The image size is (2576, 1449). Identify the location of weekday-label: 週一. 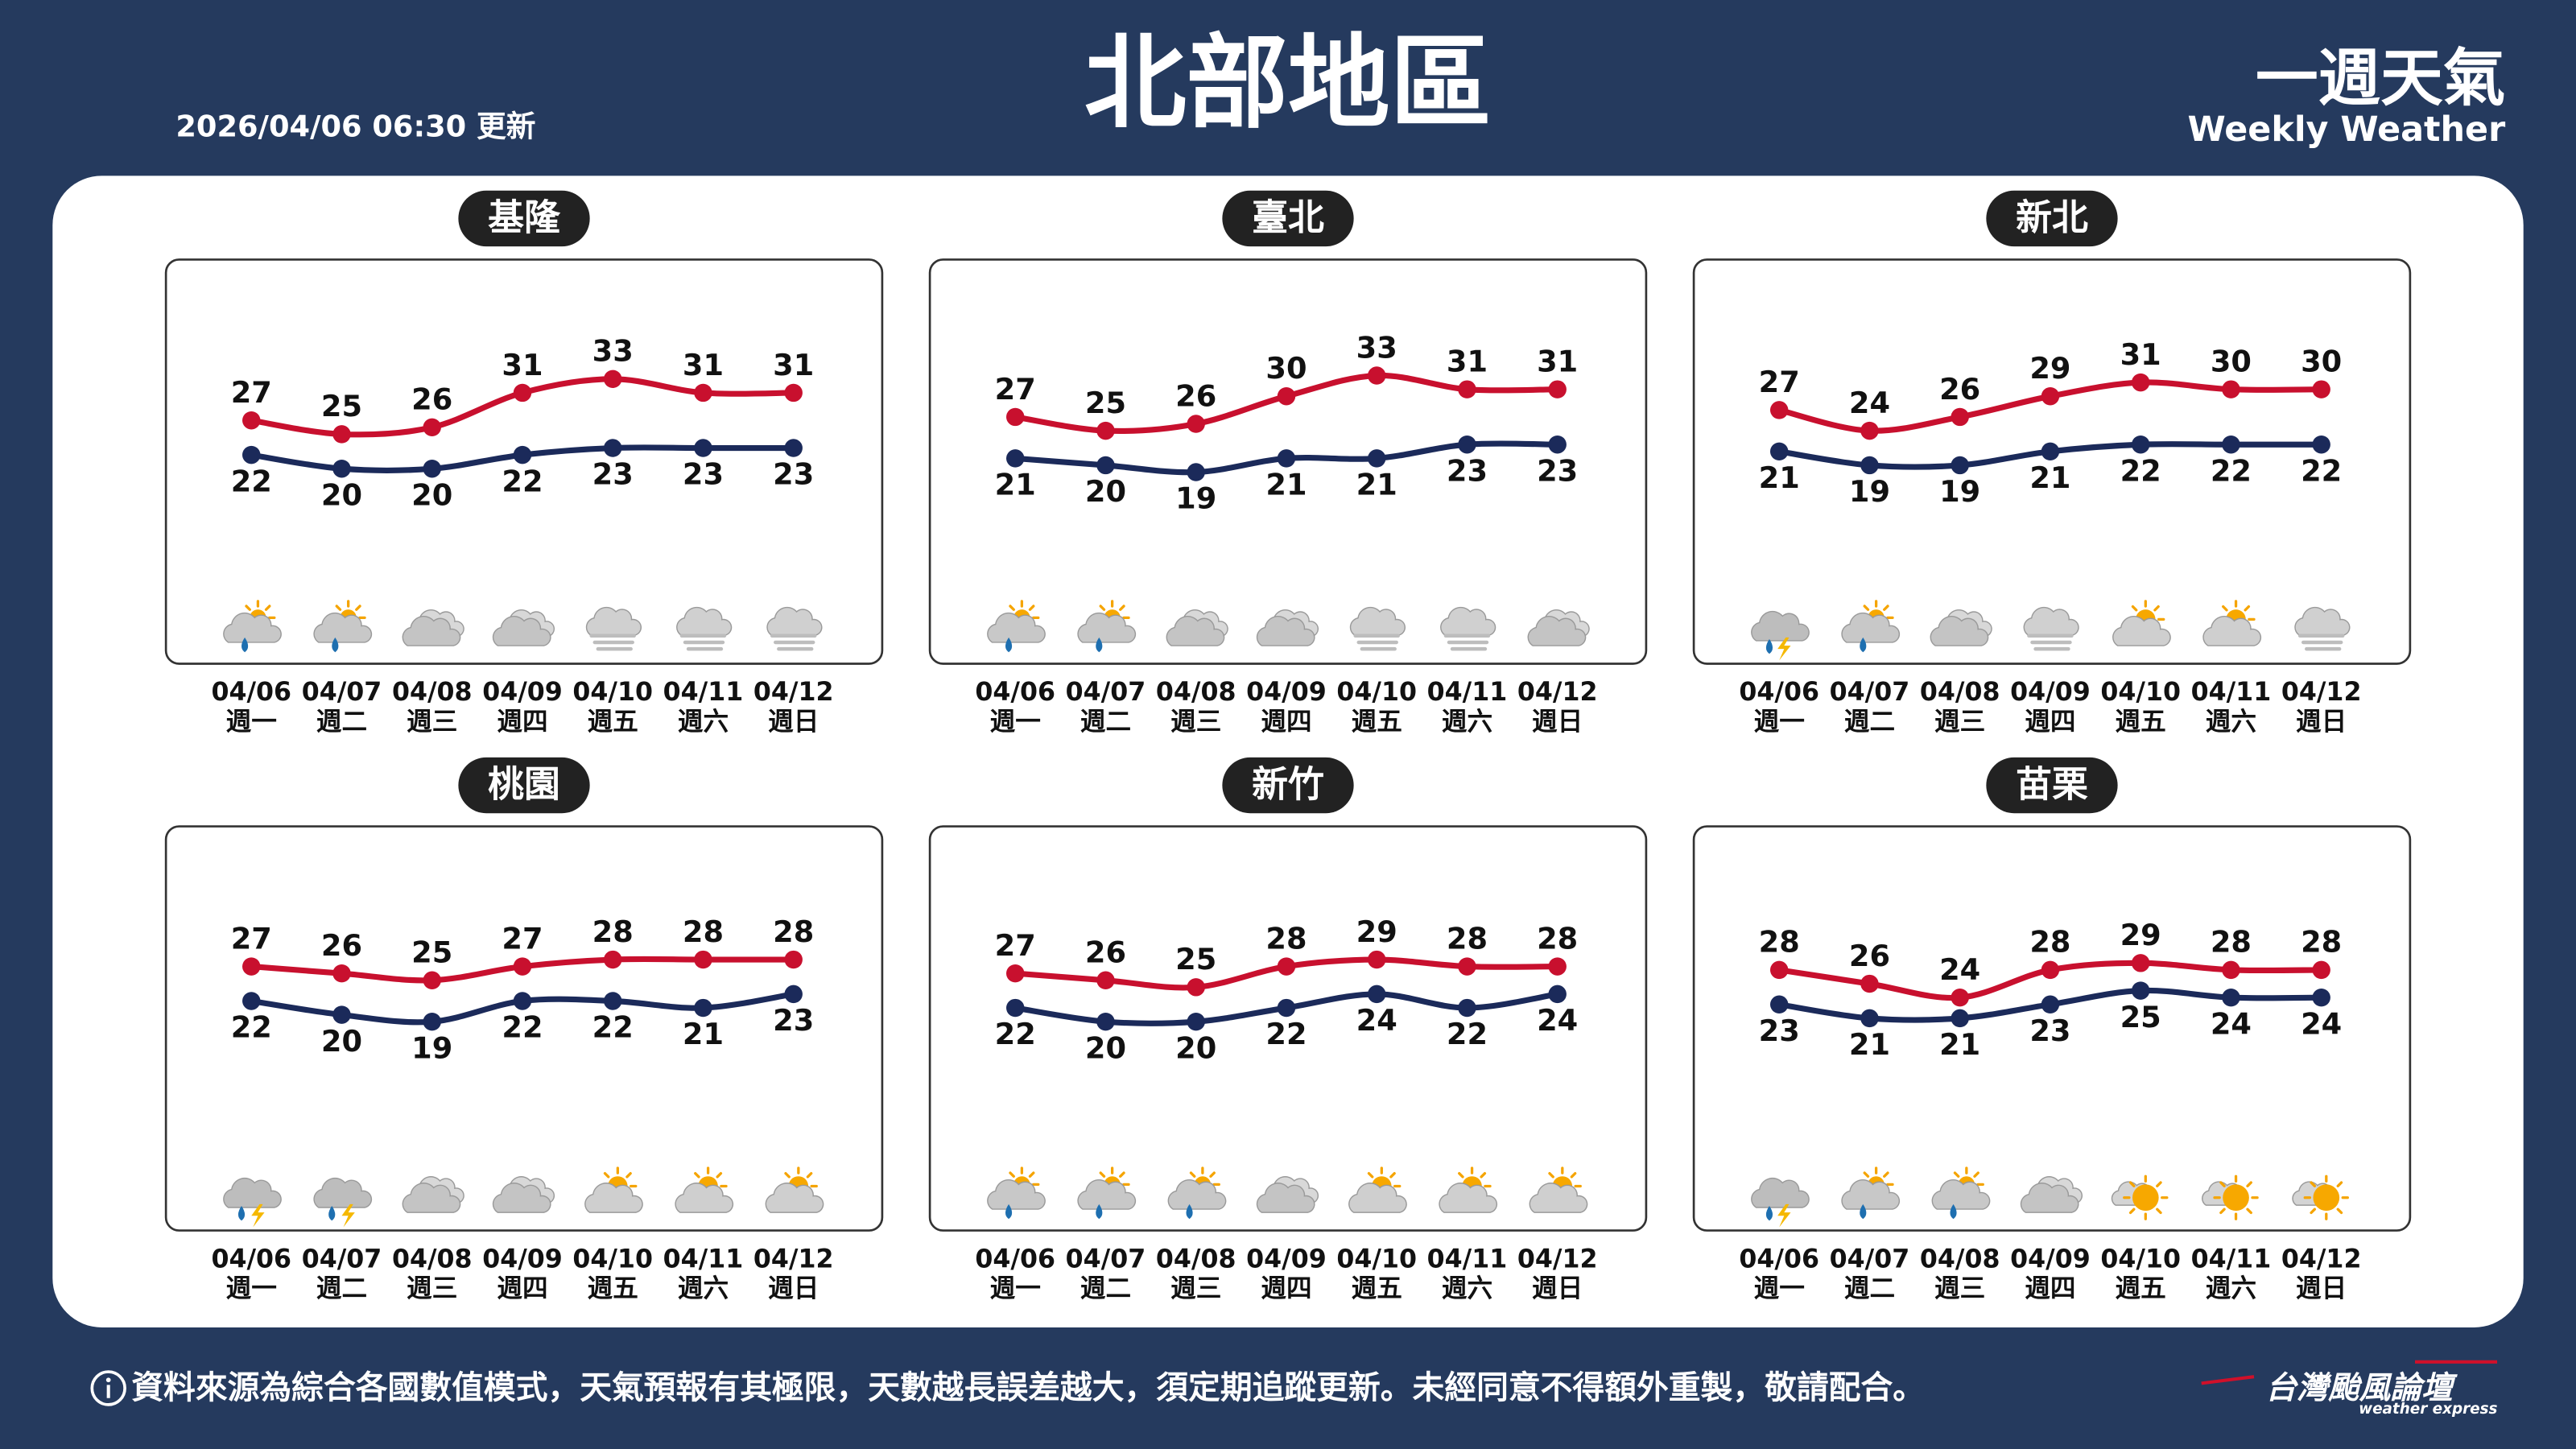
(1779, 722).